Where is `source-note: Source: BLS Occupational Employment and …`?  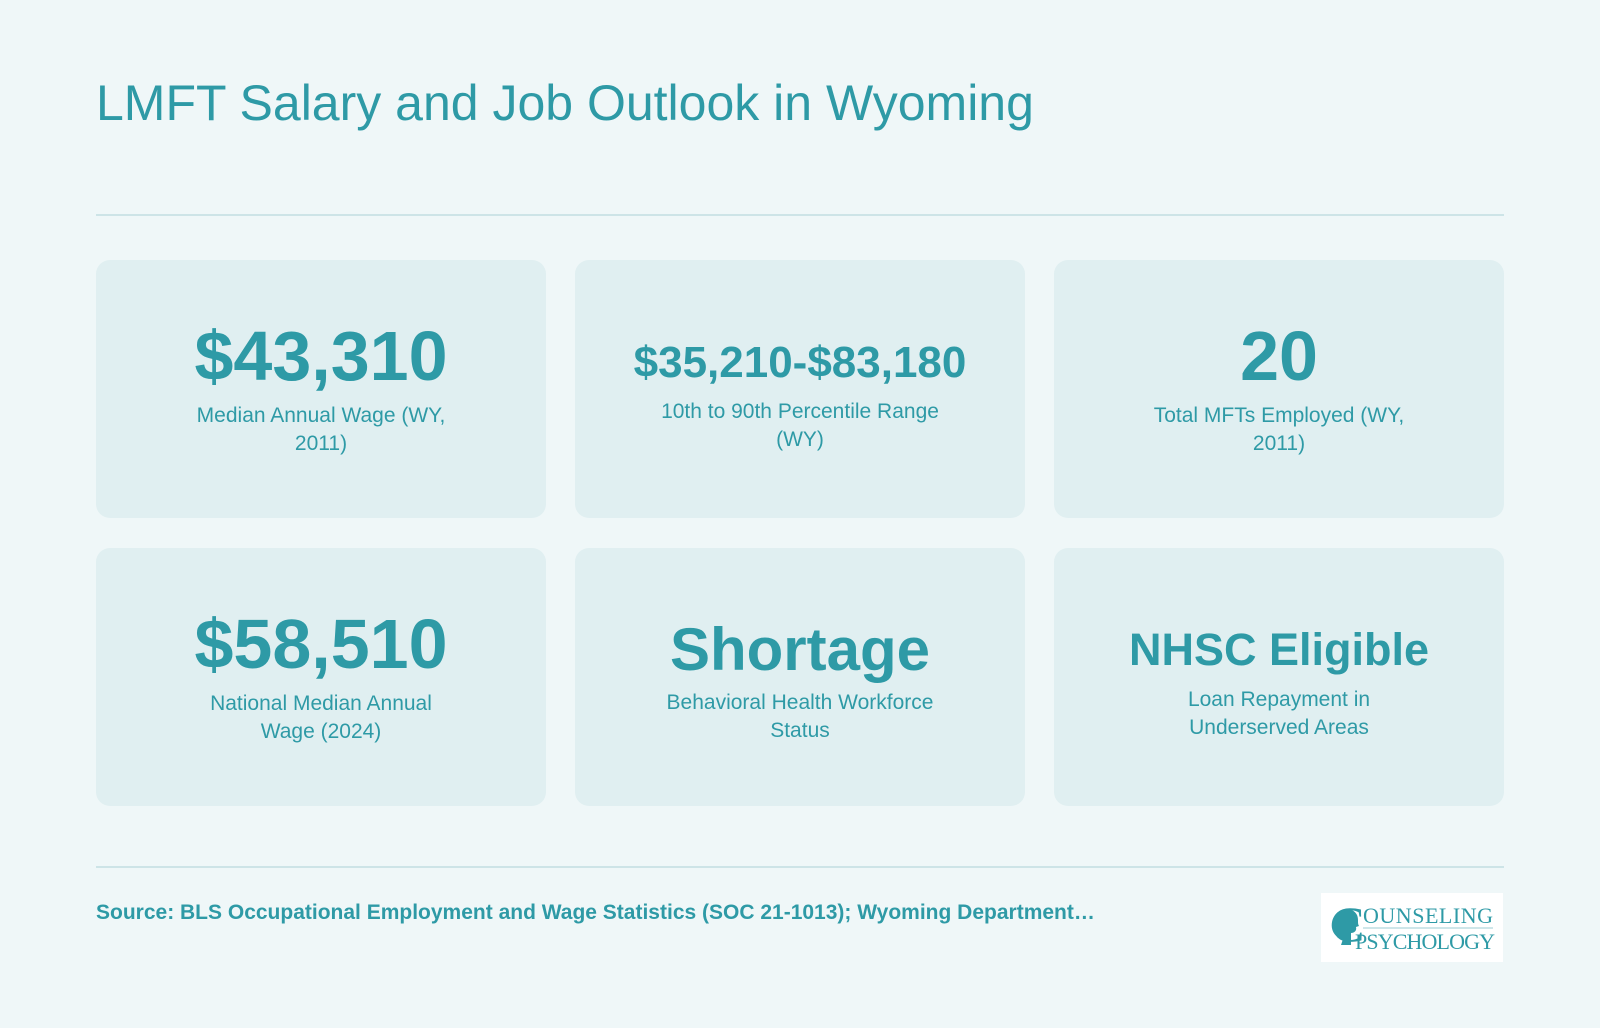
source-note: Source: BLS Occupational Employment and … is located at coordinates (595, 912).